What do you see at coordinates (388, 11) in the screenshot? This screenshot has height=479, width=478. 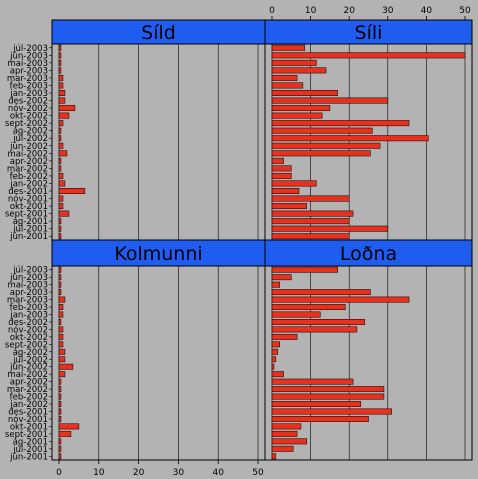 I see `x-tick-label: 30` at bounding box center [388, 11].